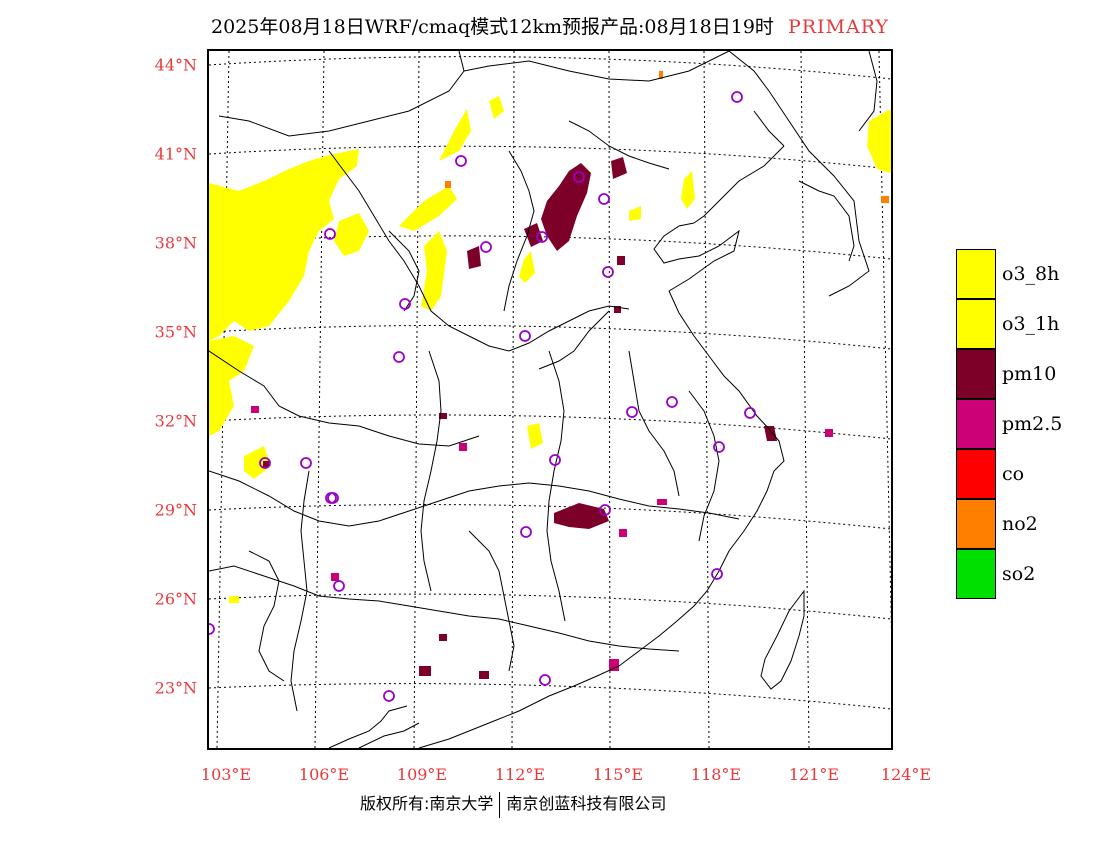 This screenshot has height=850, width=1100. What do you see at coordinates (838, 27) in the screenshot?
I see `title-tag: PRIMARY` at bounding box center [838, 27].